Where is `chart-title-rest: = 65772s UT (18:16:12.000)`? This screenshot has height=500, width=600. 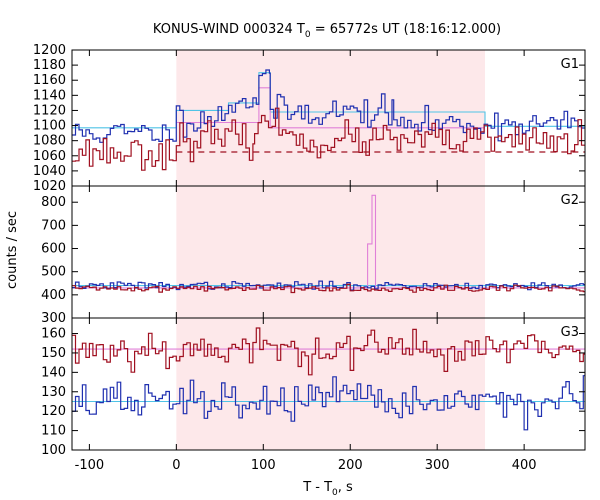 chart-title-rest: = 65772s UT (18:16:12.000) is located at coordinates (406, 29).